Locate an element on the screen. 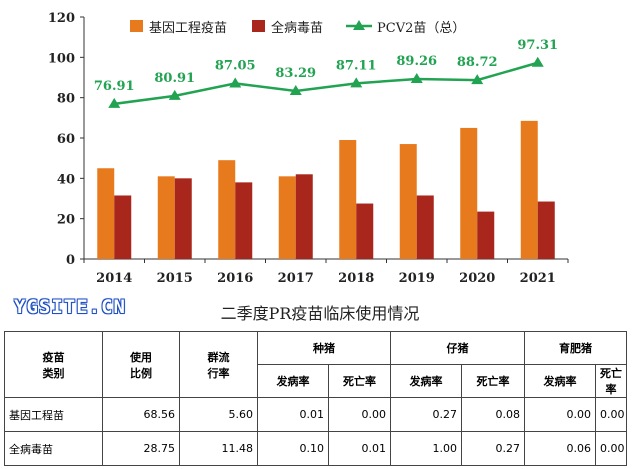 The height and width of the screenshot is (469, 633). x-tick-label: 2015 is located at coordinates (175, 278).